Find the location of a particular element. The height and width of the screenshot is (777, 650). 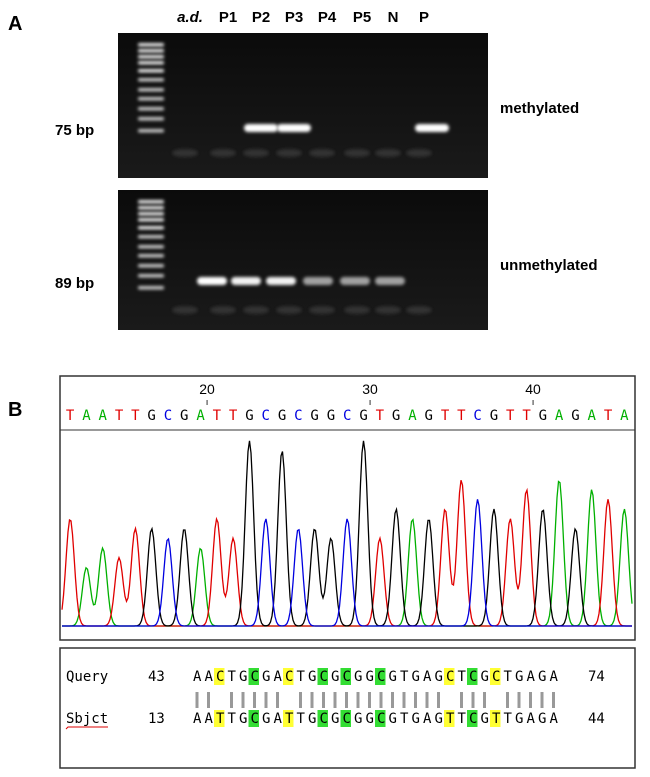

seq-start: 43 is located at coordinates (156, 677).